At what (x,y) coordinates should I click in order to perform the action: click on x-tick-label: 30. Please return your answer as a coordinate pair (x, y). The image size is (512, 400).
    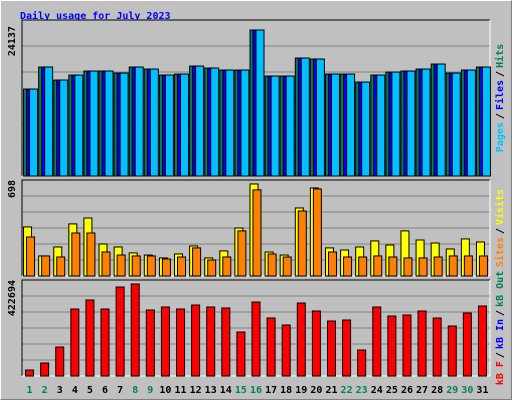
    Looking at the image, I should click on (467, 390).